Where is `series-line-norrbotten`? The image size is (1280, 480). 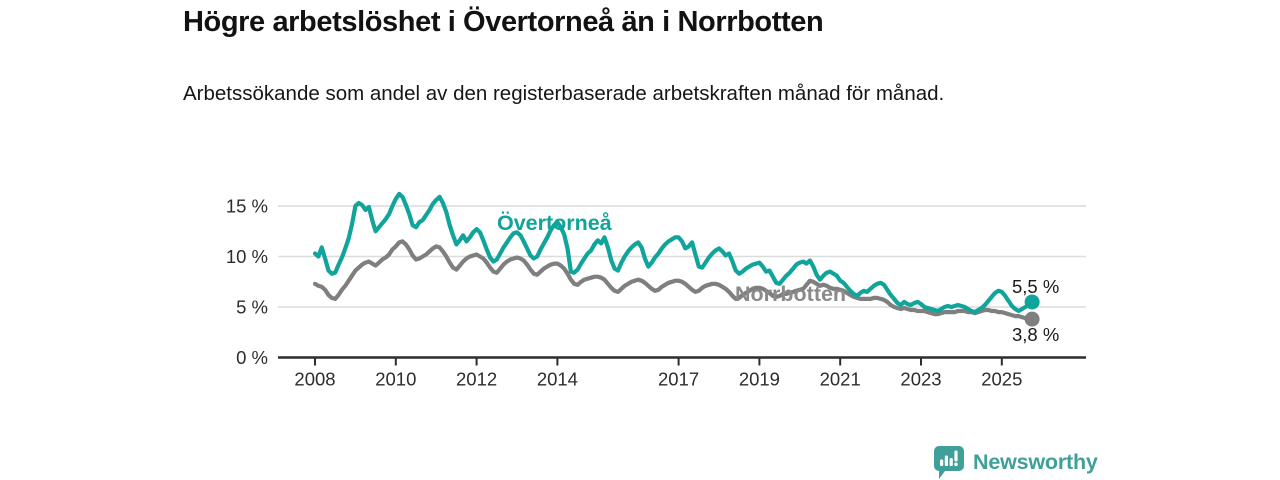
series-line-norrbotten is located at coordinates (673, 280).